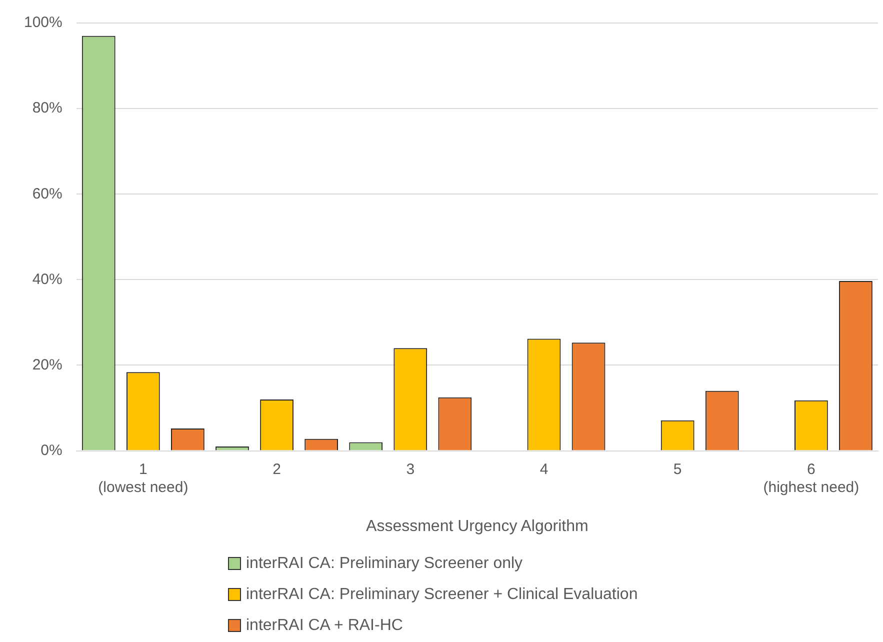 The image size is (883, 642). What do you see at coordinates (47, 279) in the screenshot?
I see `y-tick-label: 40%` at bounding box center [47, 279].